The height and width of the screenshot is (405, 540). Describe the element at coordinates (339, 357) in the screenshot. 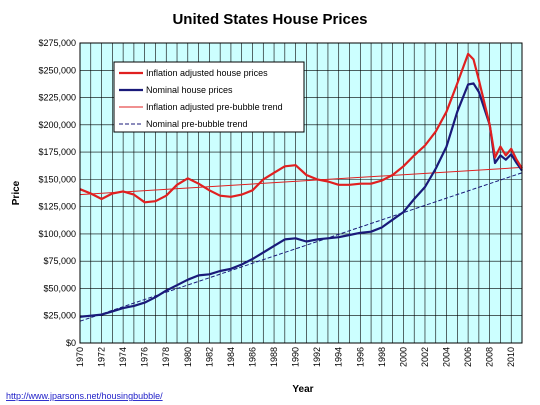

I see `x-tick-label: 1994` at that location.